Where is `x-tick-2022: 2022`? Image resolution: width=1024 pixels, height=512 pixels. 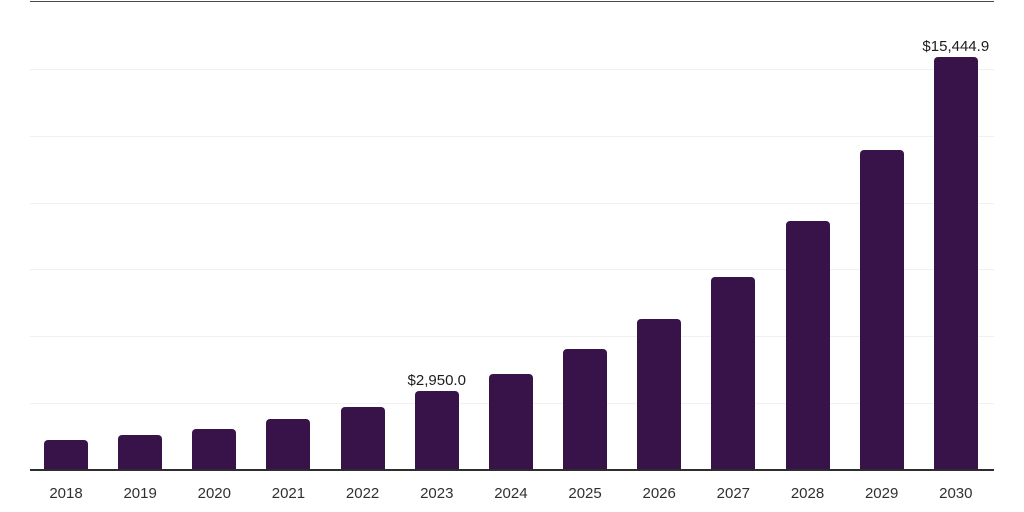 x-tick-2022: 2022 is located at coordinates (362, 493).